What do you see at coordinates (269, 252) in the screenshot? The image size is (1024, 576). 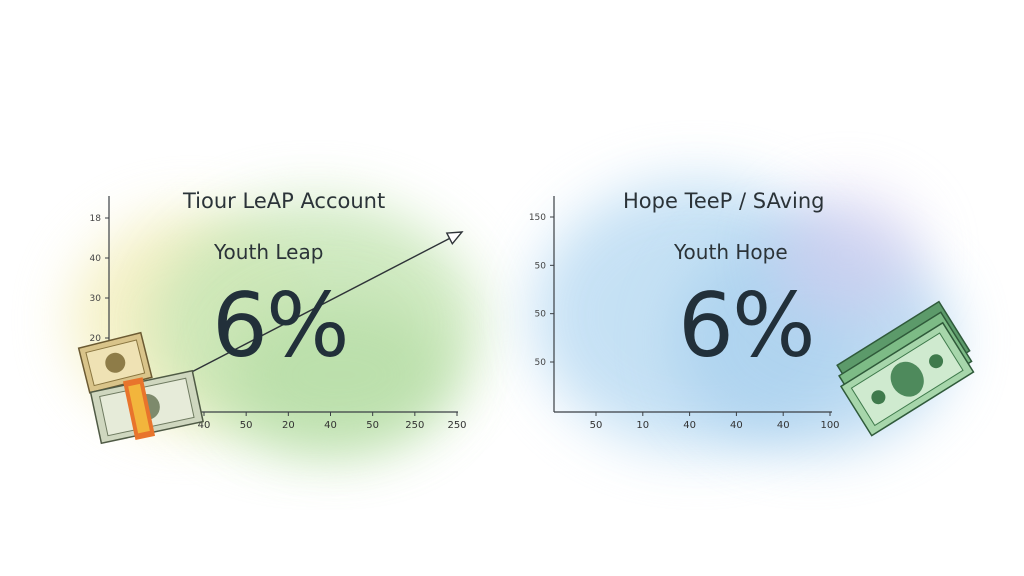 I see `chart-subtitle: Youth Leap` at bounding box center [269, 252].